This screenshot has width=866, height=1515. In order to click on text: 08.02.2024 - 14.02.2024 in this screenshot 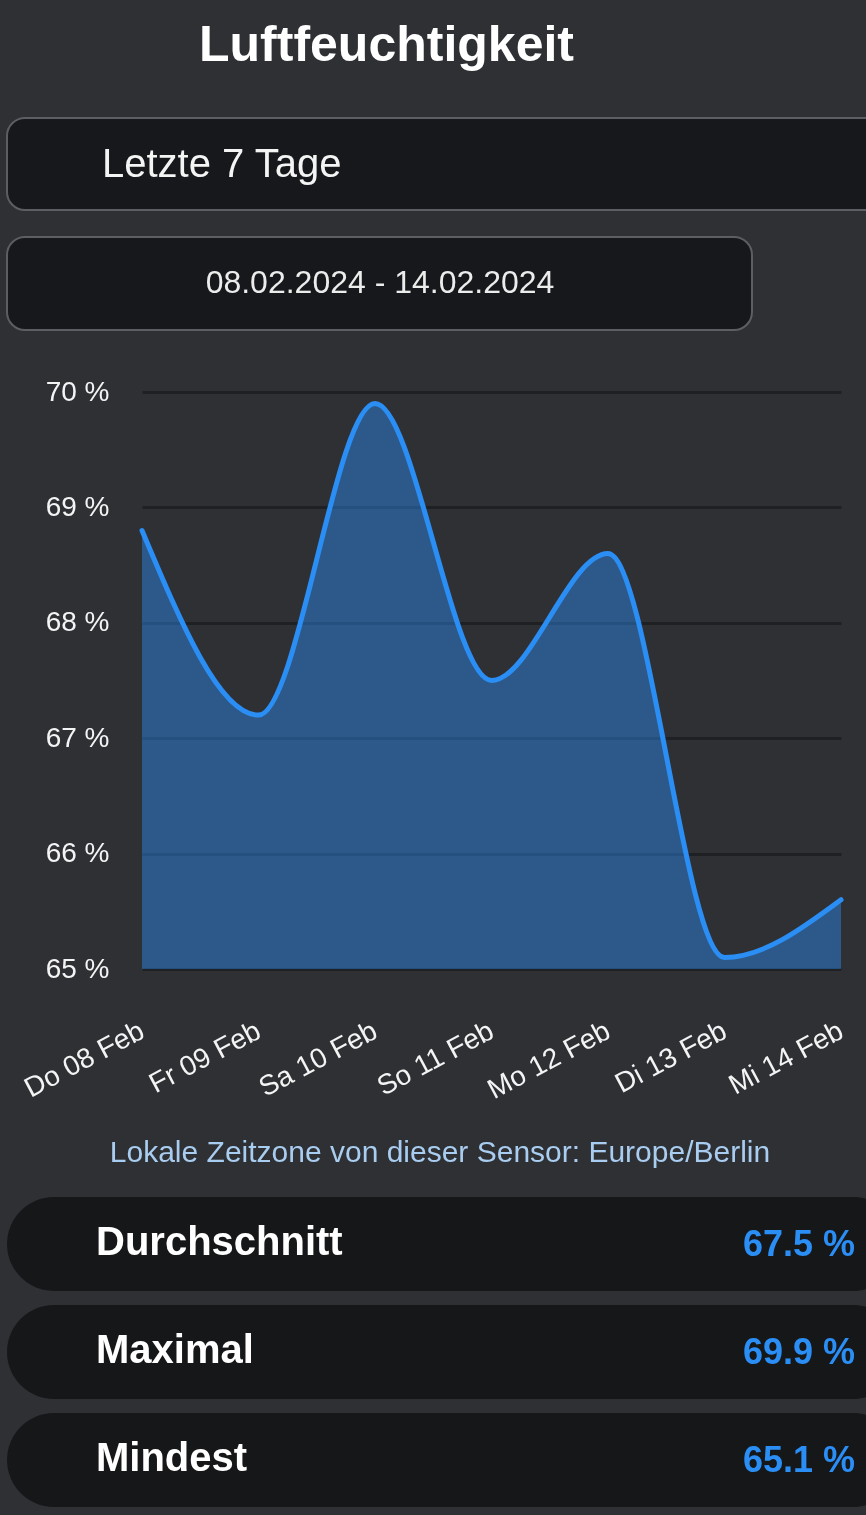, I will do `click(380, 282)`.